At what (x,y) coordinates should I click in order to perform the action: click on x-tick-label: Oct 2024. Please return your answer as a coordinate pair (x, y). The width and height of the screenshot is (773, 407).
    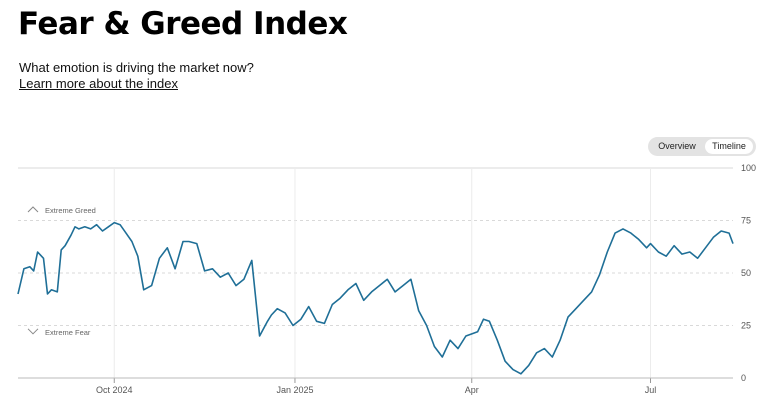
    Looking at the image, I should click on (114, 390).